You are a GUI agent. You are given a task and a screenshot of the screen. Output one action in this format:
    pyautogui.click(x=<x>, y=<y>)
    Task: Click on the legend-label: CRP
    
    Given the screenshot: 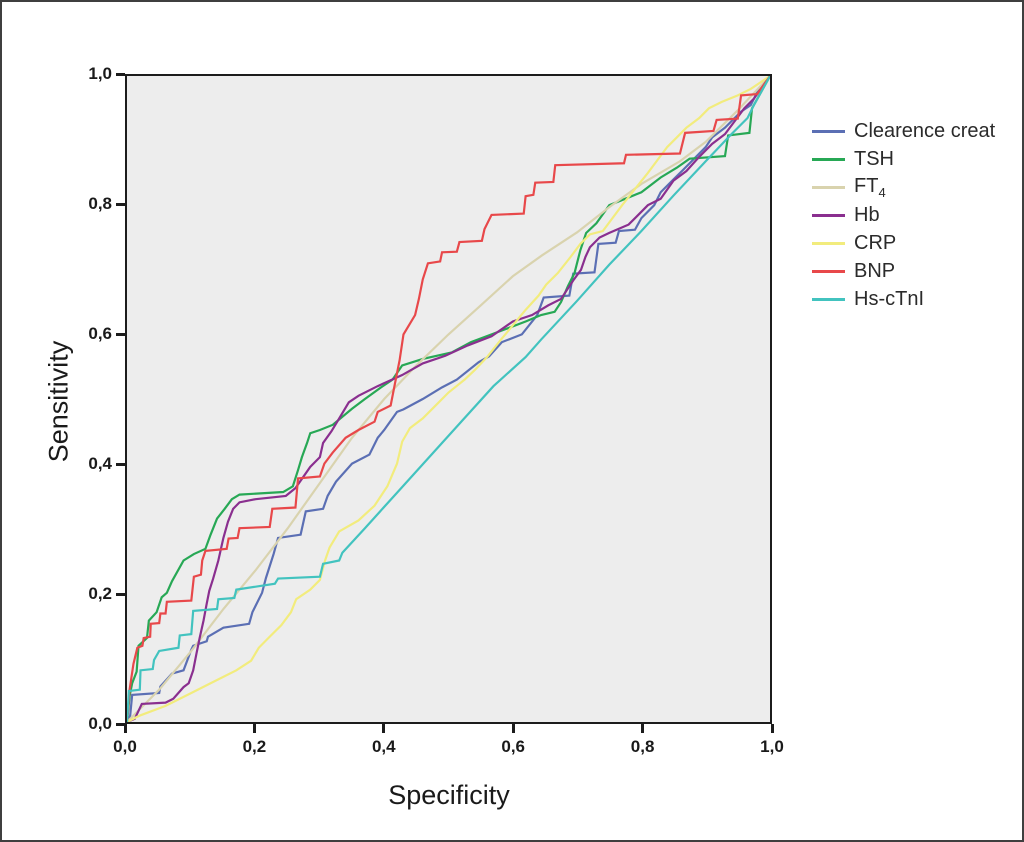 What is the action you would take?
    pyautogui.click(x=875, y=242)
    